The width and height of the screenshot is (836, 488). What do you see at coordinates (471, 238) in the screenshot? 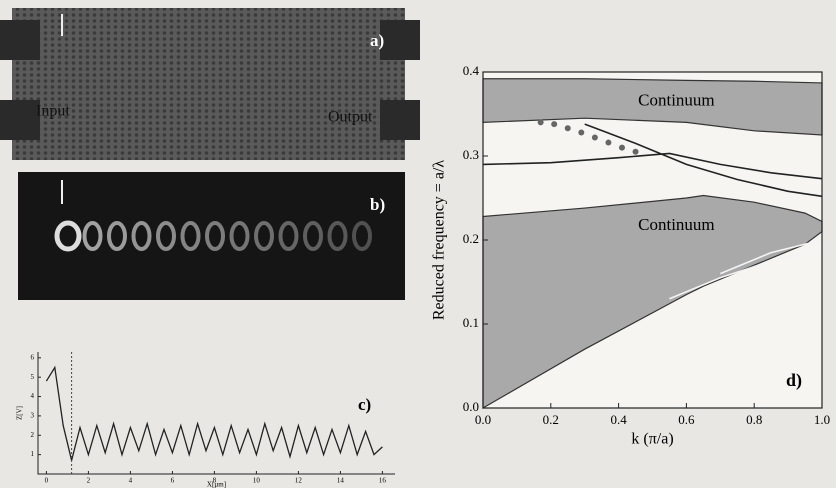
I see `y-tick-label: 0.2` at bounding box center [471, 238].